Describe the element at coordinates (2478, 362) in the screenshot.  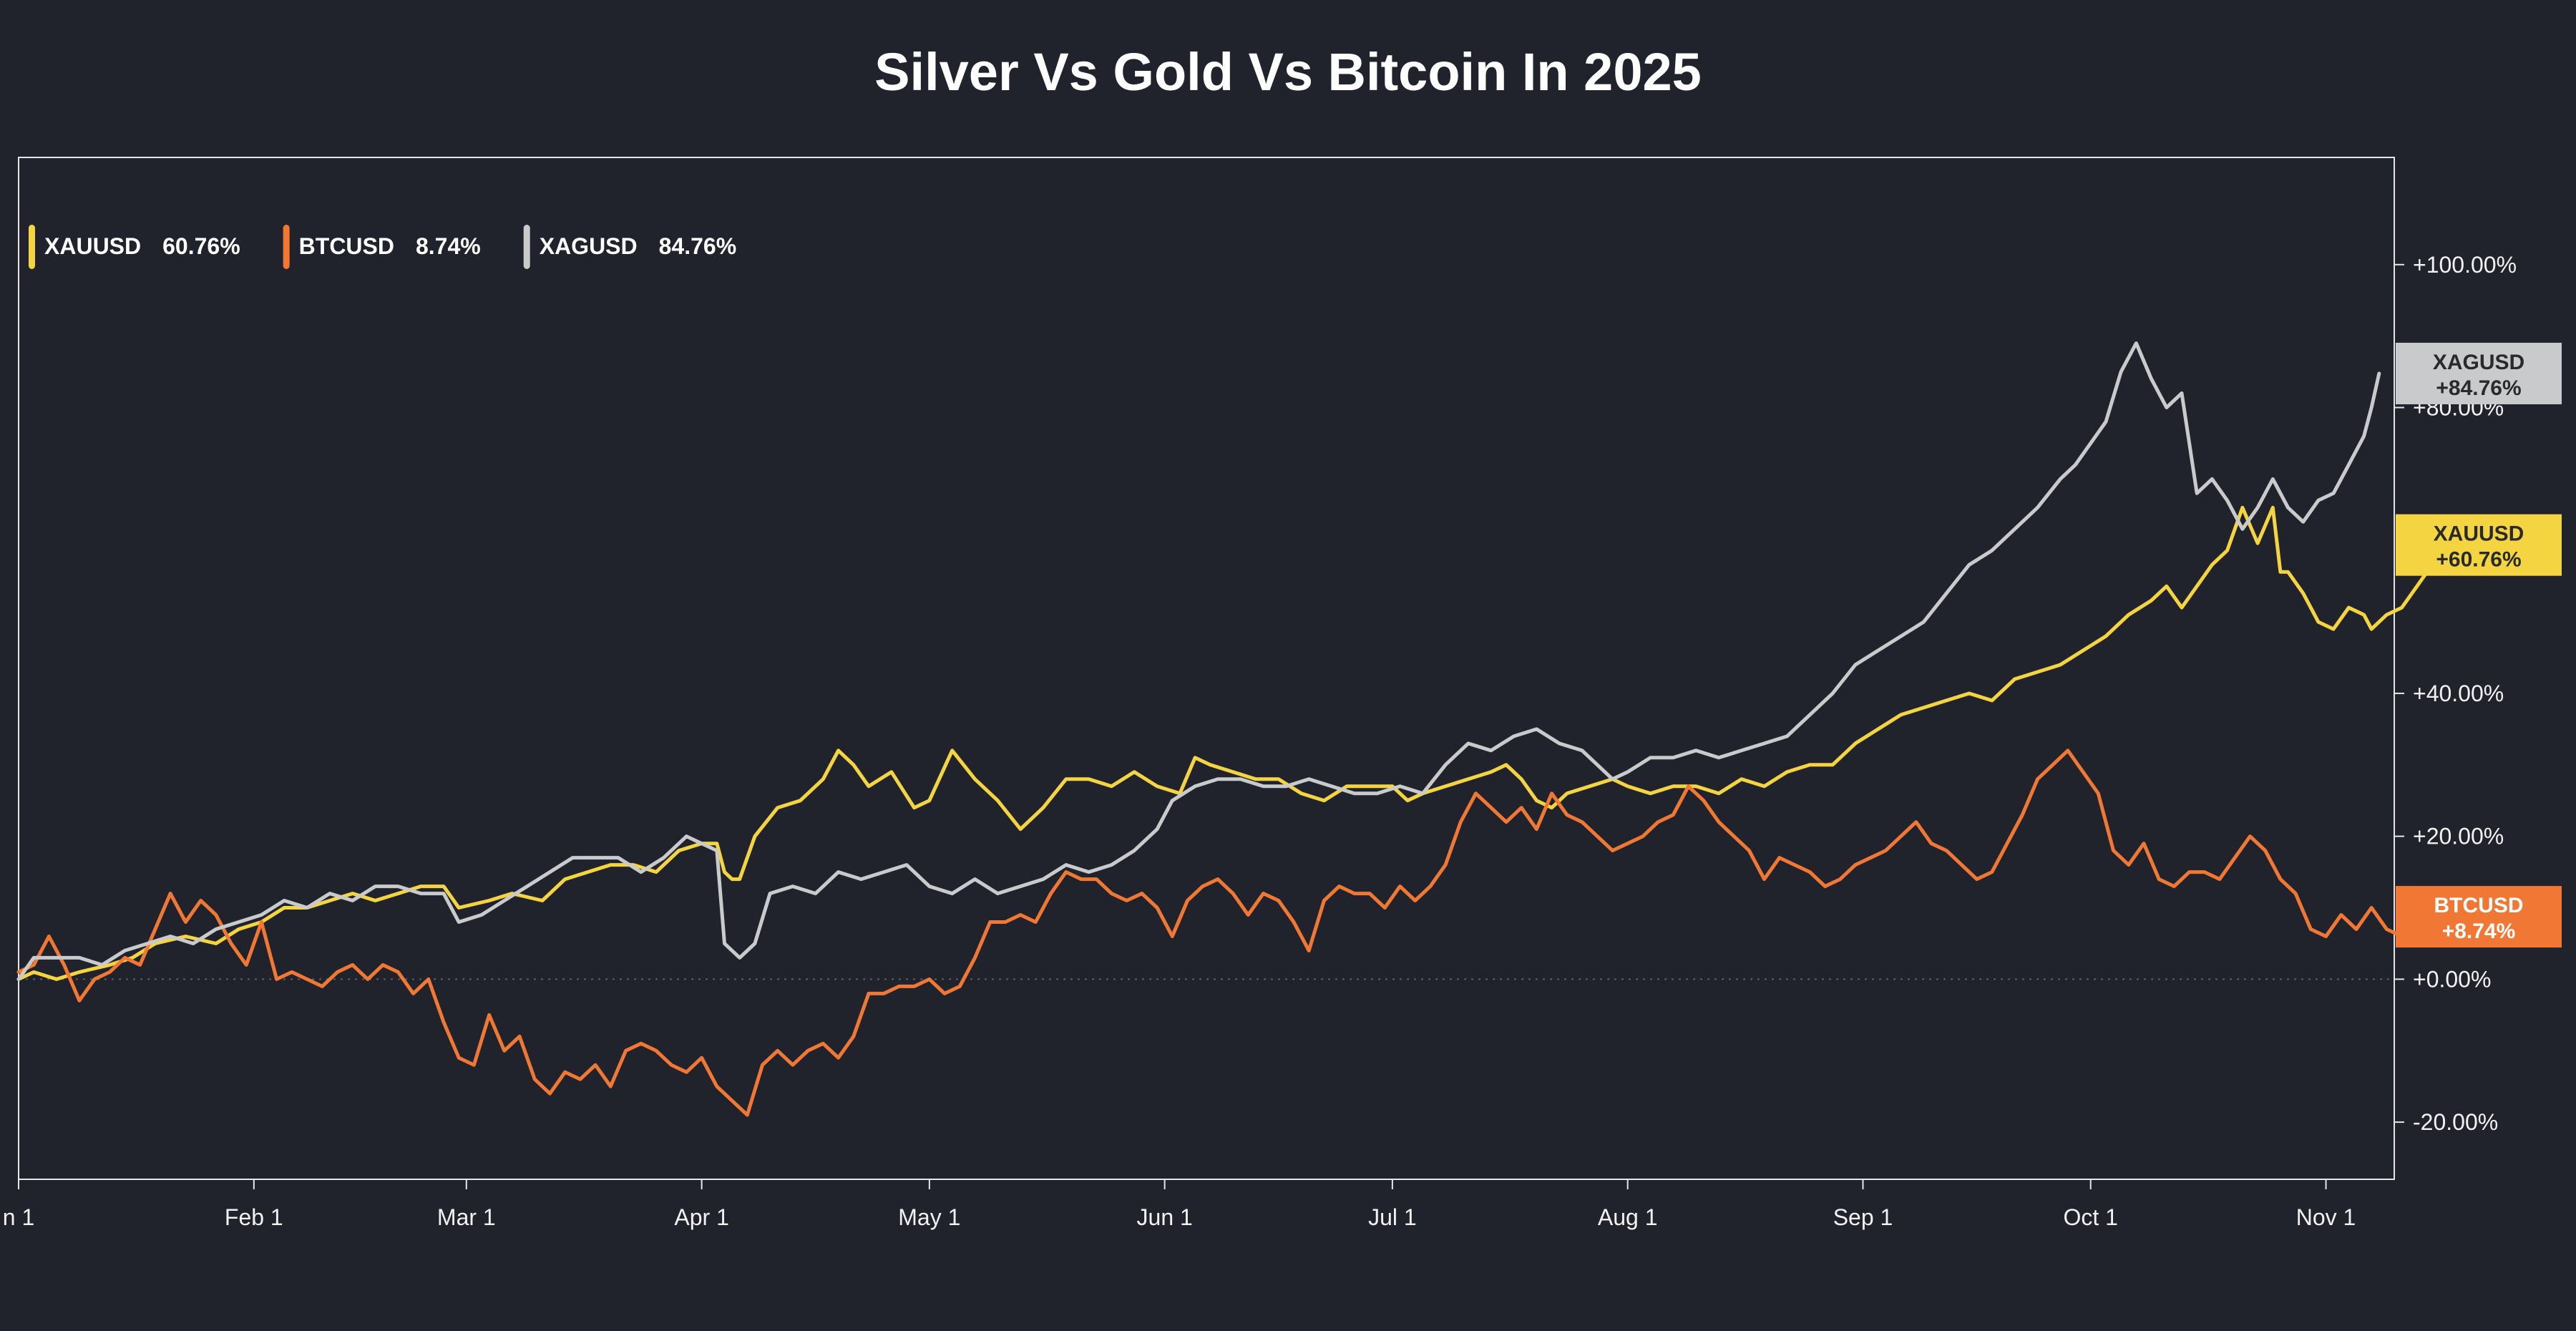
I see `badge-symbol: XAGUSD` at that location.